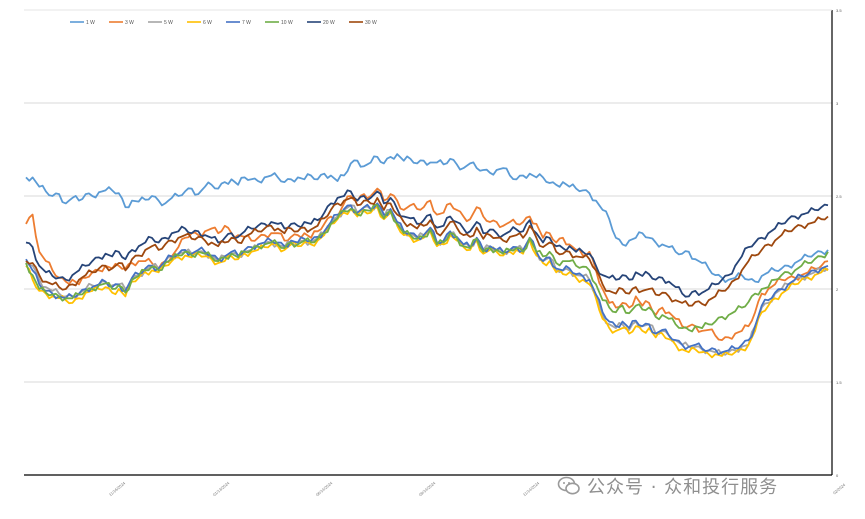 This screenshot has height=519, width=865. What do you see at coordinates (839, 10) in the screenshot?
I see `y-tick-label: 3.5` at bounding box center [839, 10].